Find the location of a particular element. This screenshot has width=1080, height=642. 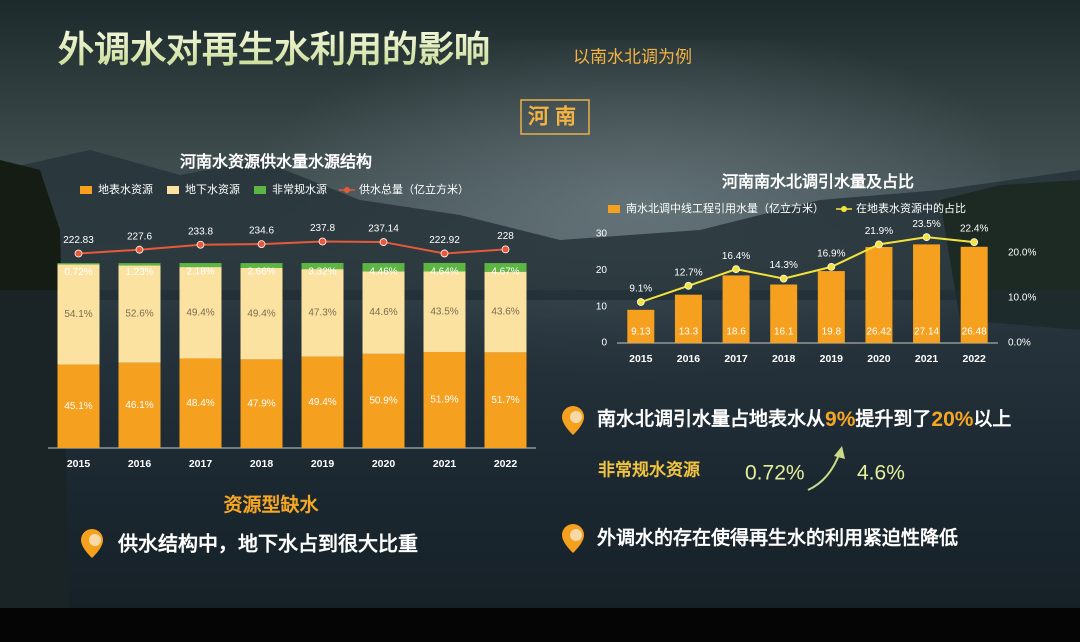

data-label: 4.64% is located at coordinates (444, 272).